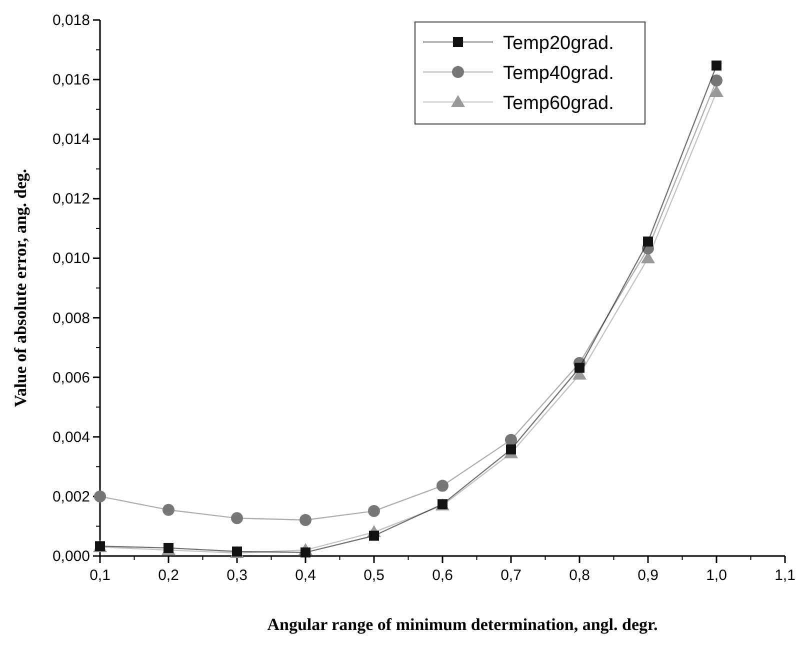  Describe the element at coordinates (71, 139) in the screenshot. I see `y-tick-label: 0,014` at that location.